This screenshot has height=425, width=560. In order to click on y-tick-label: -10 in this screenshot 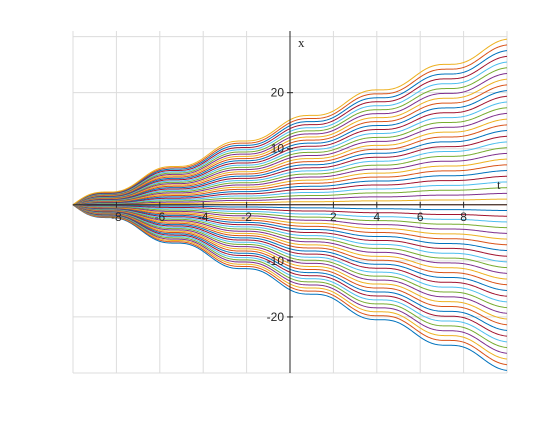, I will do `click(276, 261)`.